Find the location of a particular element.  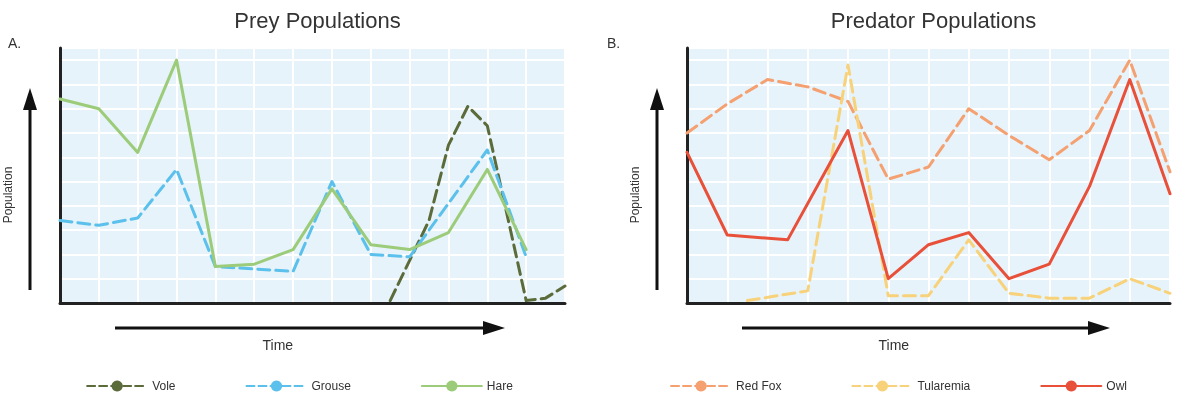

legend-label: Grouse is located at coordinates (331, 386).